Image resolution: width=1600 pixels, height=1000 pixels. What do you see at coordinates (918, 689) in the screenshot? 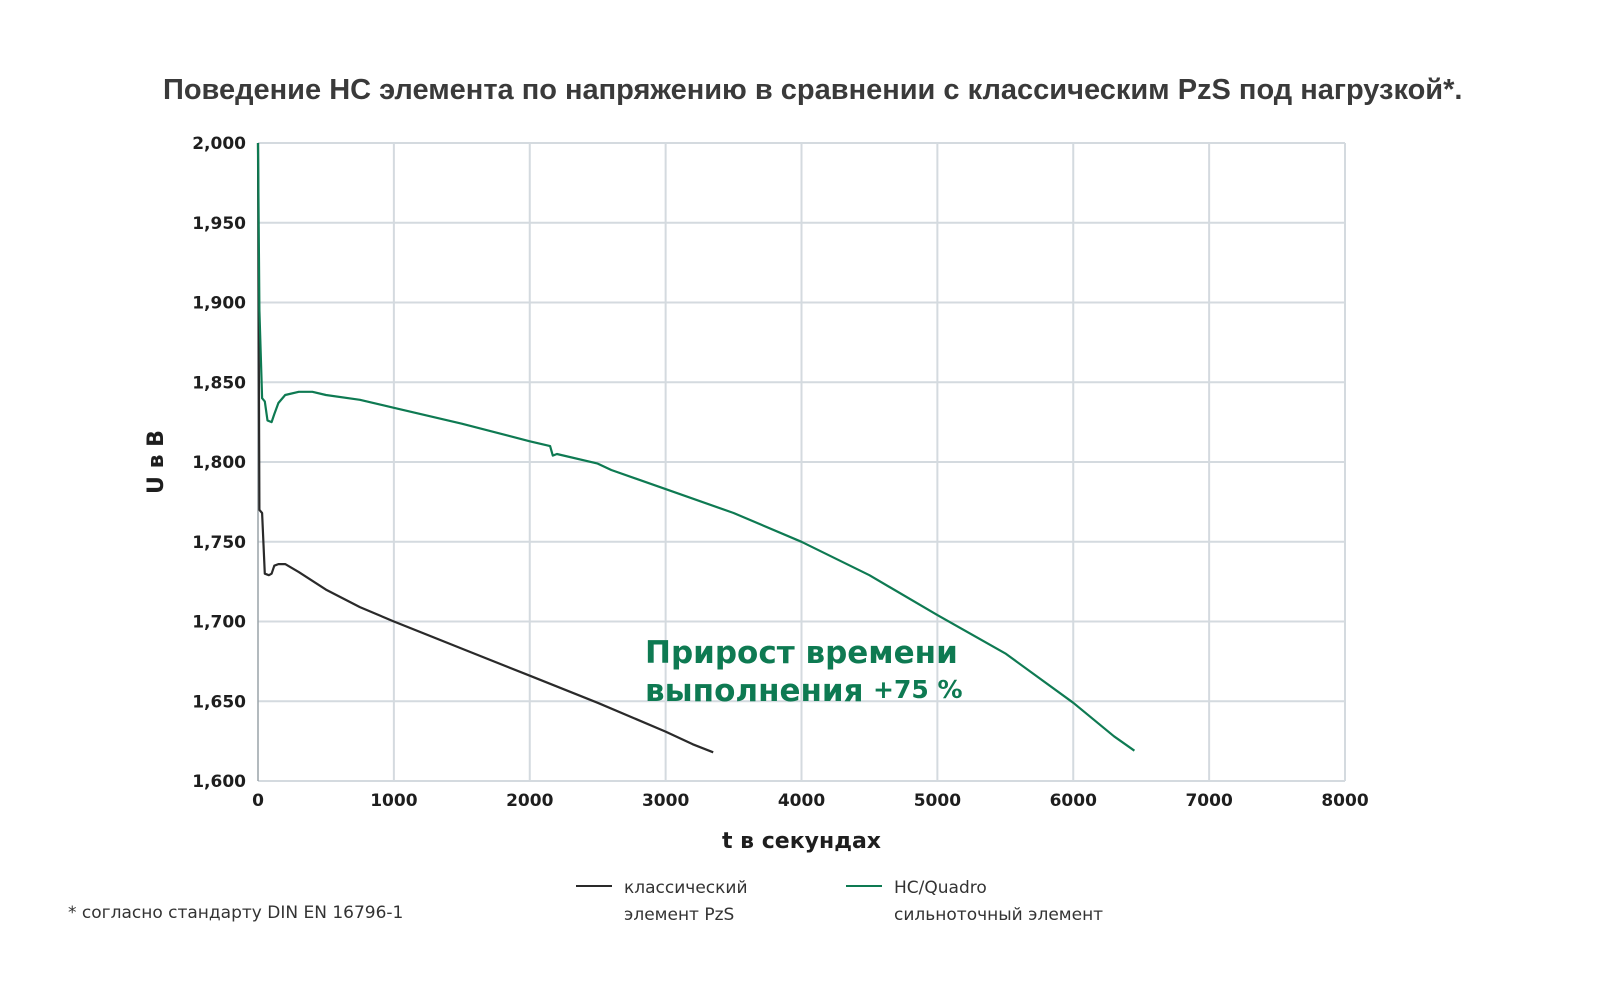
I see `annotation-value: +75 %` at bounding box center [918, 689].